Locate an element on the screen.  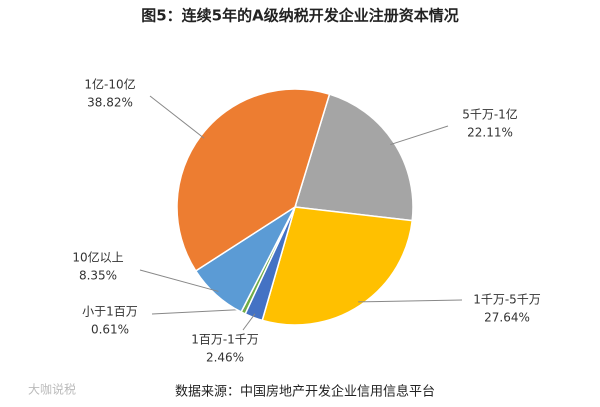
value-label: 2.46% is located at coordinates (225, 358).